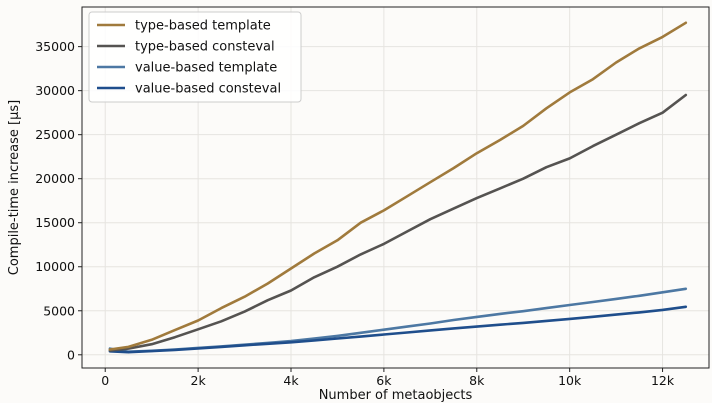  What do you see at coordinates (105, 380) in the screenshot?
I see `x-tick-label: 0` at bounding box center [105, 380].